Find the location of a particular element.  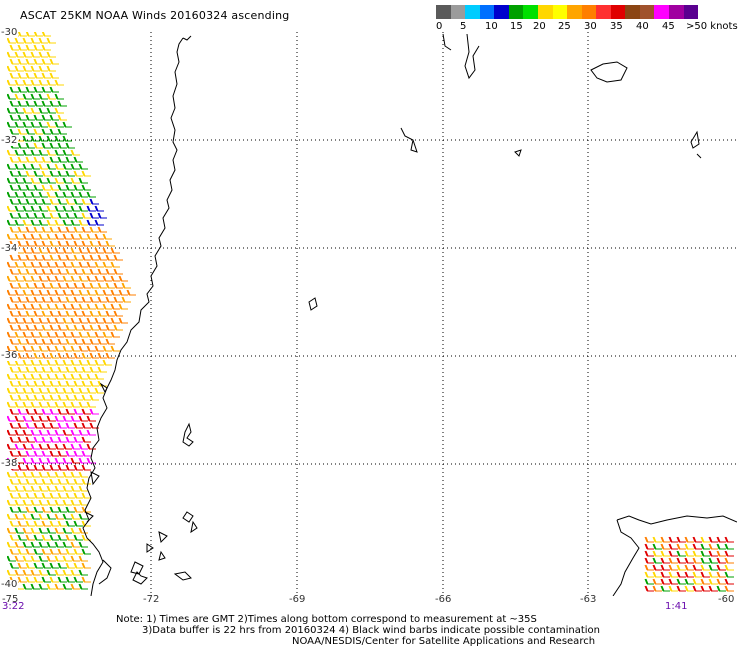

scale-label: 0 is located at coordinates (439, 26).